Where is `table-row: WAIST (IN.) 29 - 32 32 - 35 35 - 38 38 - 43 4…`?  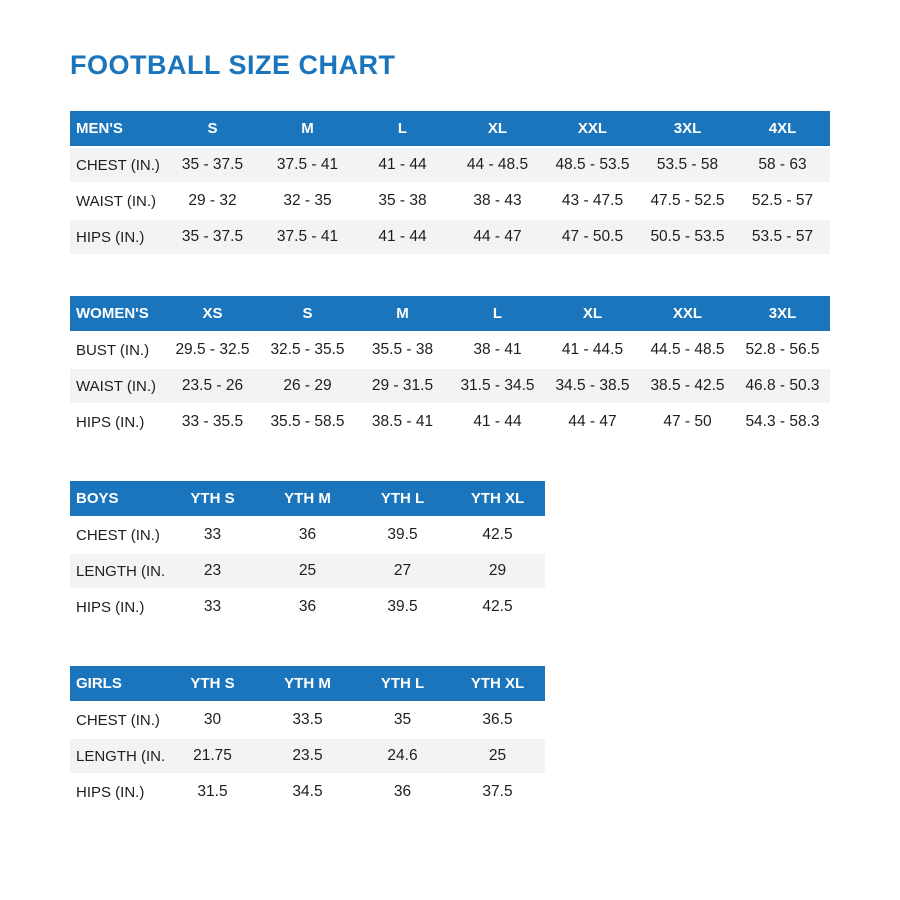
table-row: WAIST (IN.) 29 - 32 32 - 35 35 - 38 38 - 43 4… is located at coordinates (450, 201).